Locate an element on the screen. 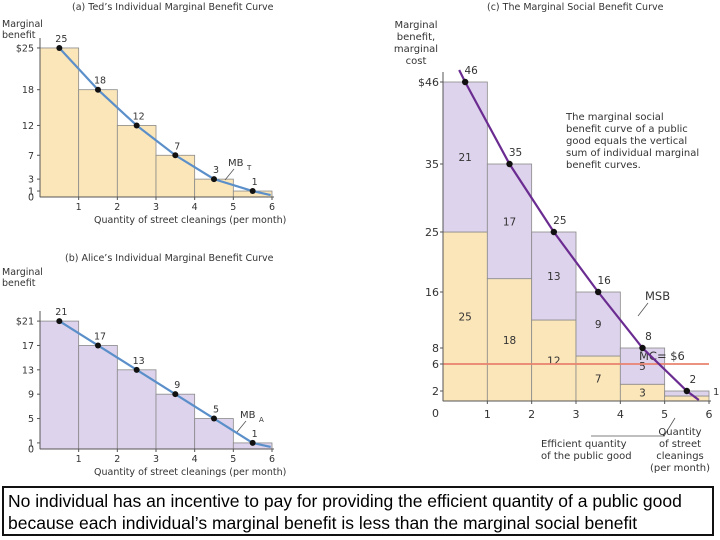 This screenshot has width=720, height=540. panel-b-curve-label: MB is located at coordinates (248, 415).